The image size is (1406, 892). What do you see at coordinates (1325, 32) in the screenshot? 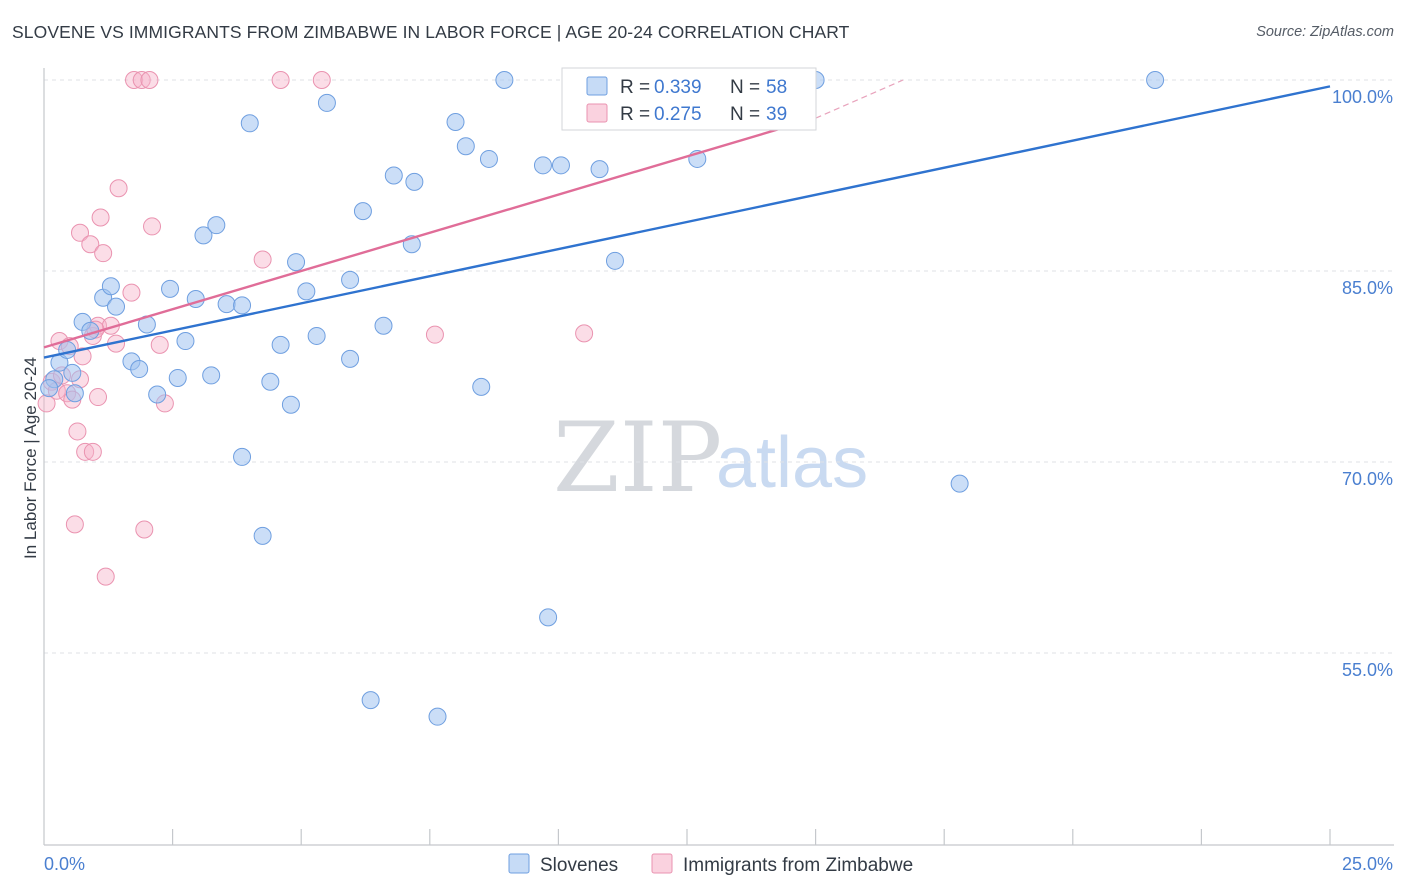
I see `chart-source: Source: ZipAtlas.com` at bounding box center [1325, 32].